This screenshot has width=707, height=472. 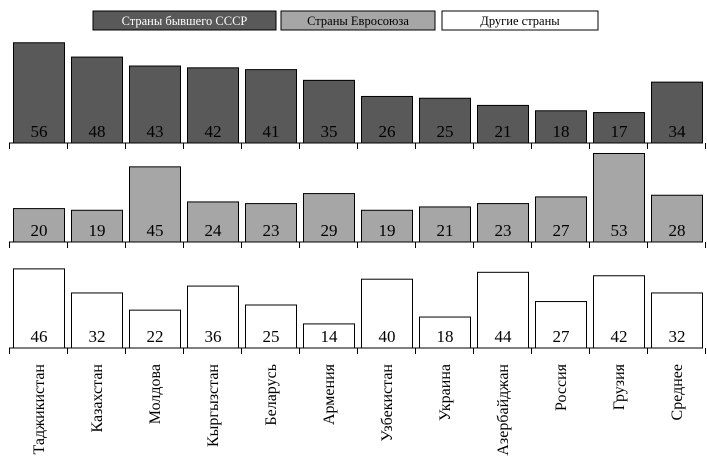 What do you see at coordinates (620, 131) in the screenshot?
I see `data-label-1-11: 17` at bounding box center [620, 131].